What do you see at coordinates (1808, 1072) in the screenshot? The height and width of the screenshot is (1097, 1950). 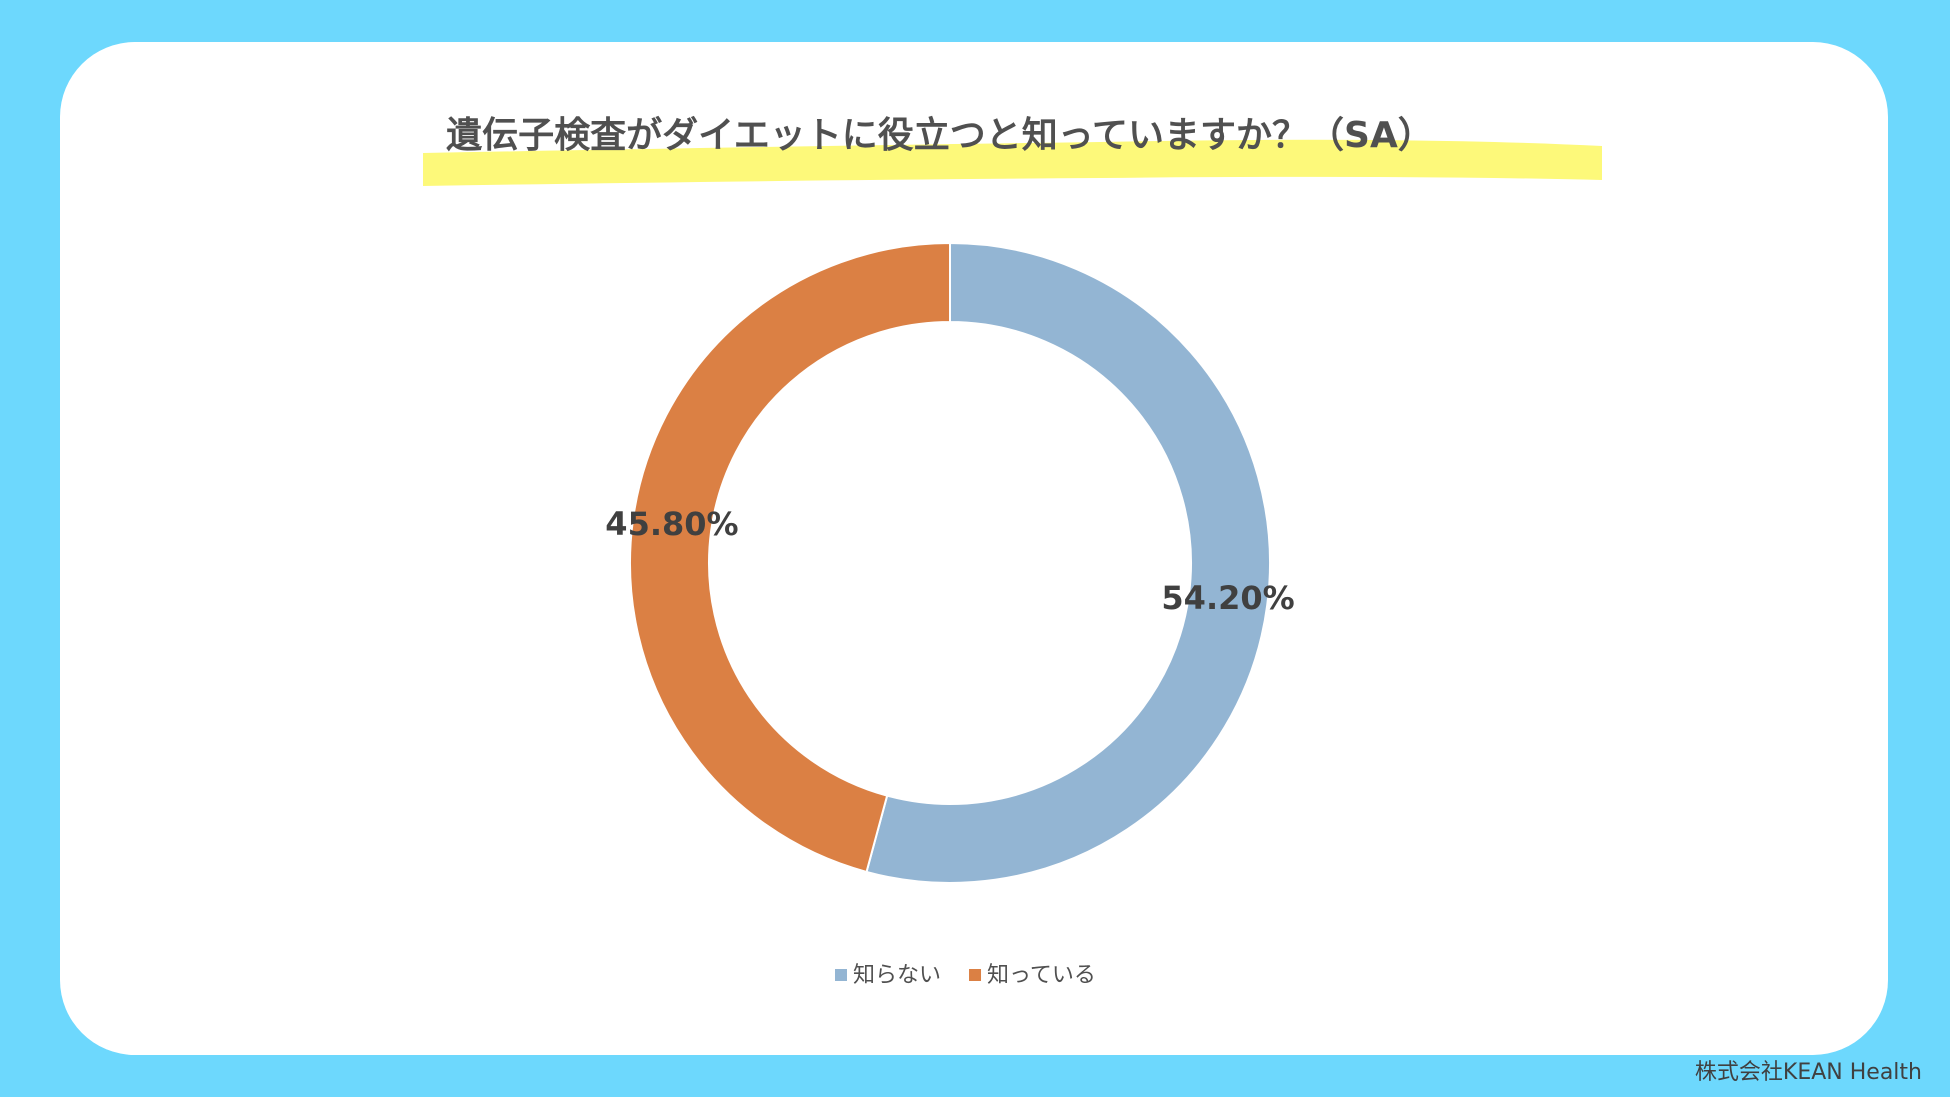 I see `footer: 株式会社KEAN Health` at bounding box center [1808, 1072].